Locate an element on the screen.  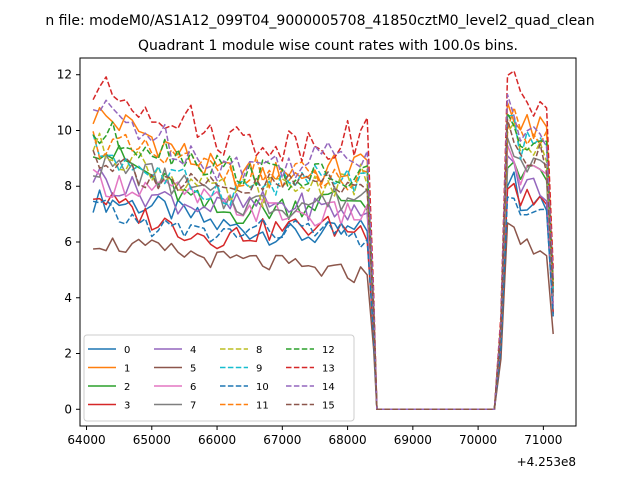
legend-label-5: 5 is located at coordinates (193, 369).